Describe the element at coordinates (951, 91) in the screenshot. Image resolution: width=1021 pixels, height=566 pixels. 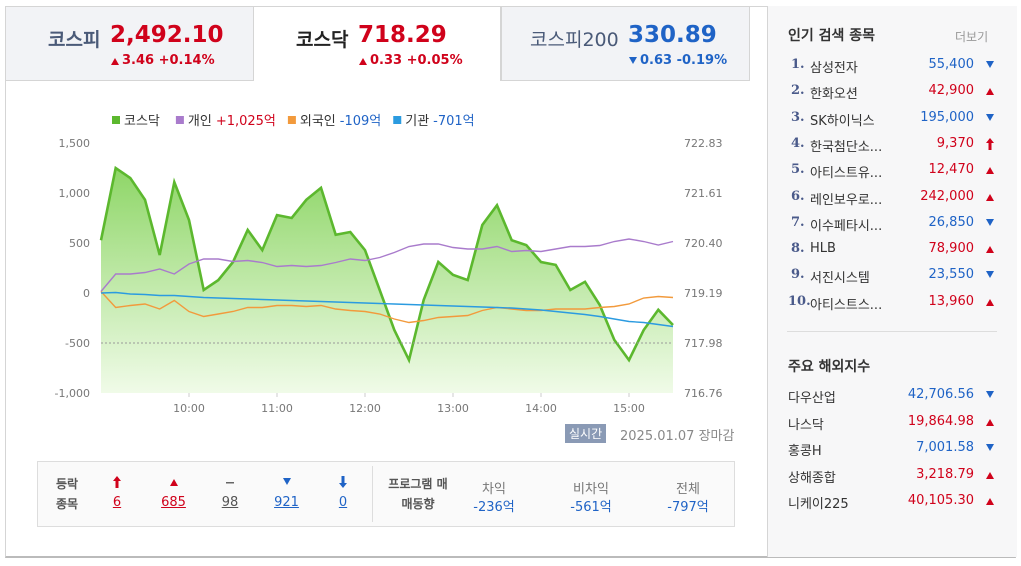
I see `stock-price: 42,900` at that location.